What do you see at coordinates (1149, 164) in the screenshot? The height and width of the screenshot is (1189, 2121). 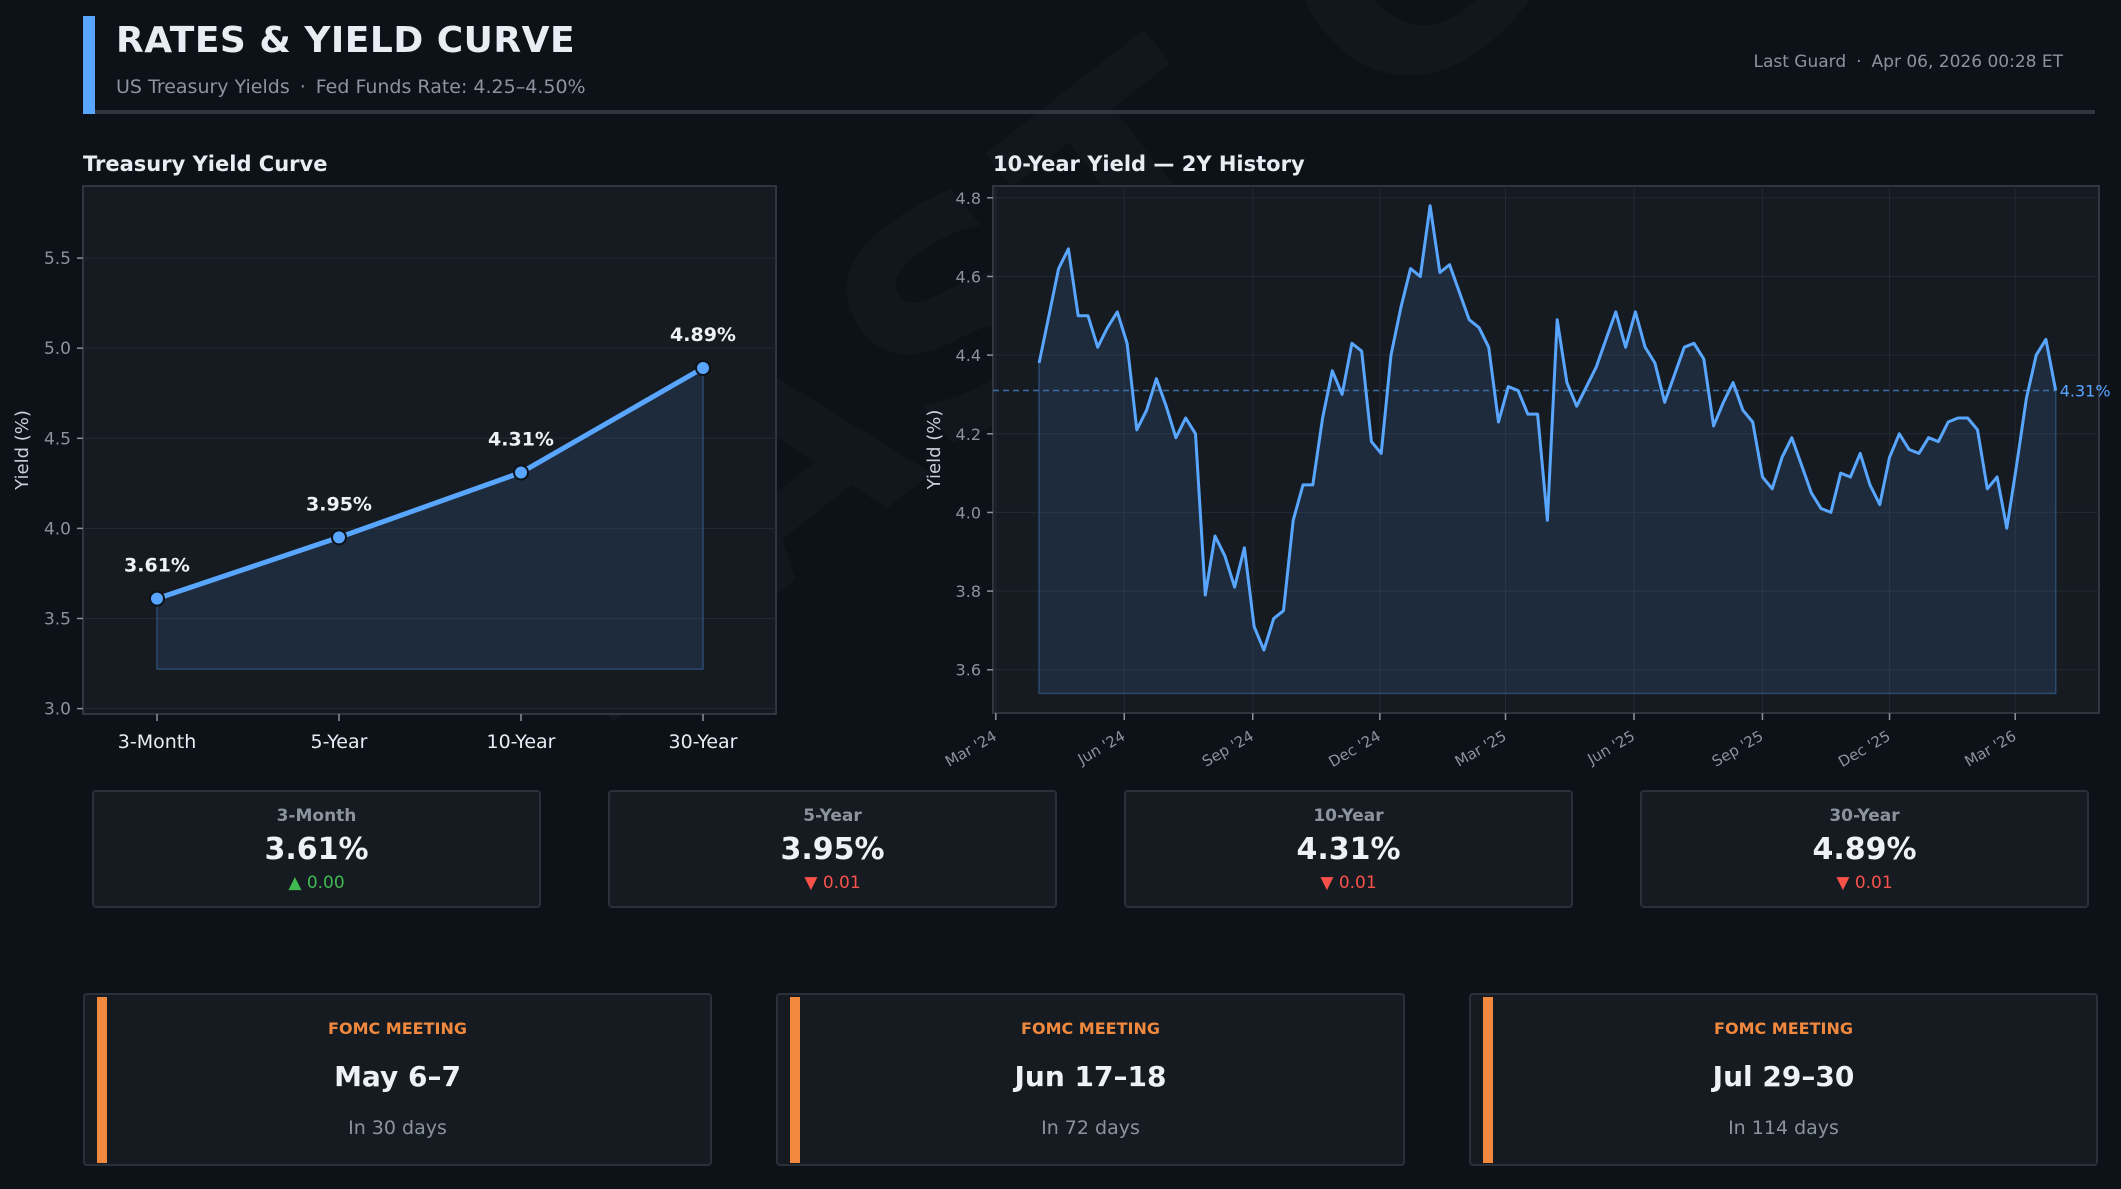 I see `history-chart-title: 10-Year Yield — 2Y History` at bounding box center [1149, 164].